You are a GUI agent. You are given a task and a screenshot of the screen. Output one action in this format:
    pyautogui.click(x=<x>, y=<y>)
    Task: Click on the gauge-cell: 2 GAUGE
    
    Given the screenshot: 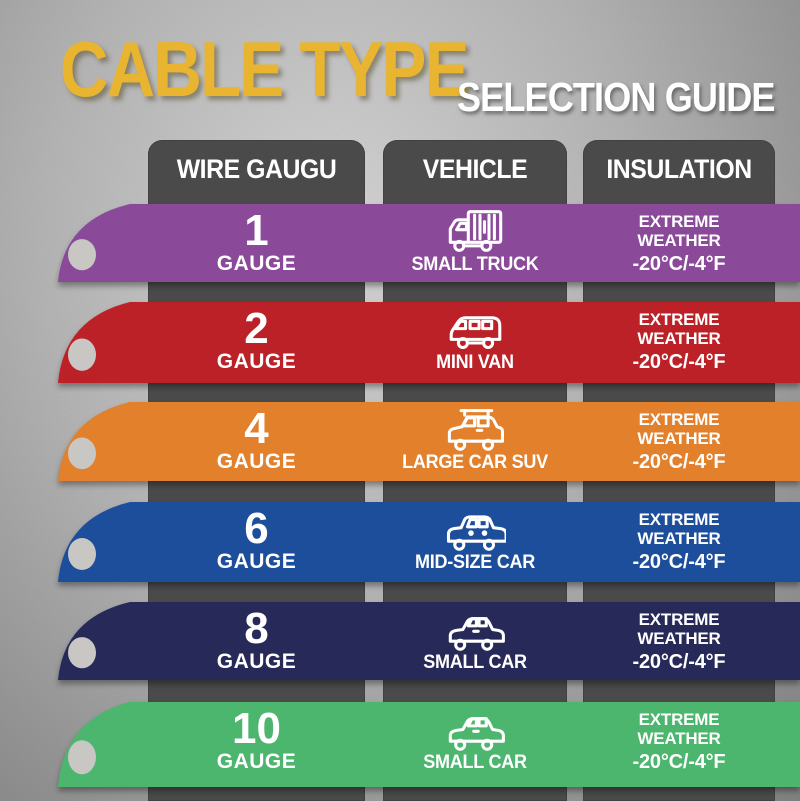 What is the action you would take?
    pyautogui.click(x=256, y=339)
    